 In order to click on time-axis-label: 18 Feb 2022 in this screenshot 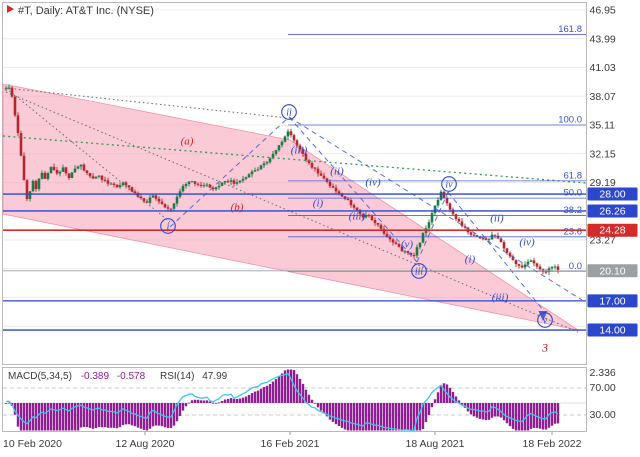, I will do `click(552, 444)`.